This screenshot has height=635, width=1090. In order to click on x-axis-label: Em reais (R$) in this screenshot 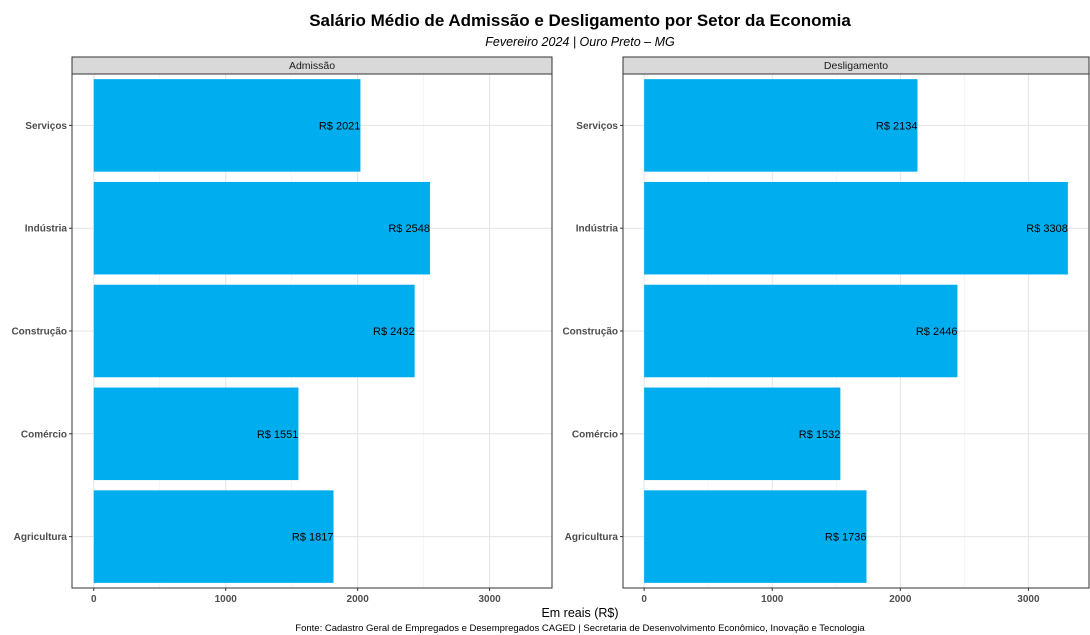, I will do `click(579, 613)`.